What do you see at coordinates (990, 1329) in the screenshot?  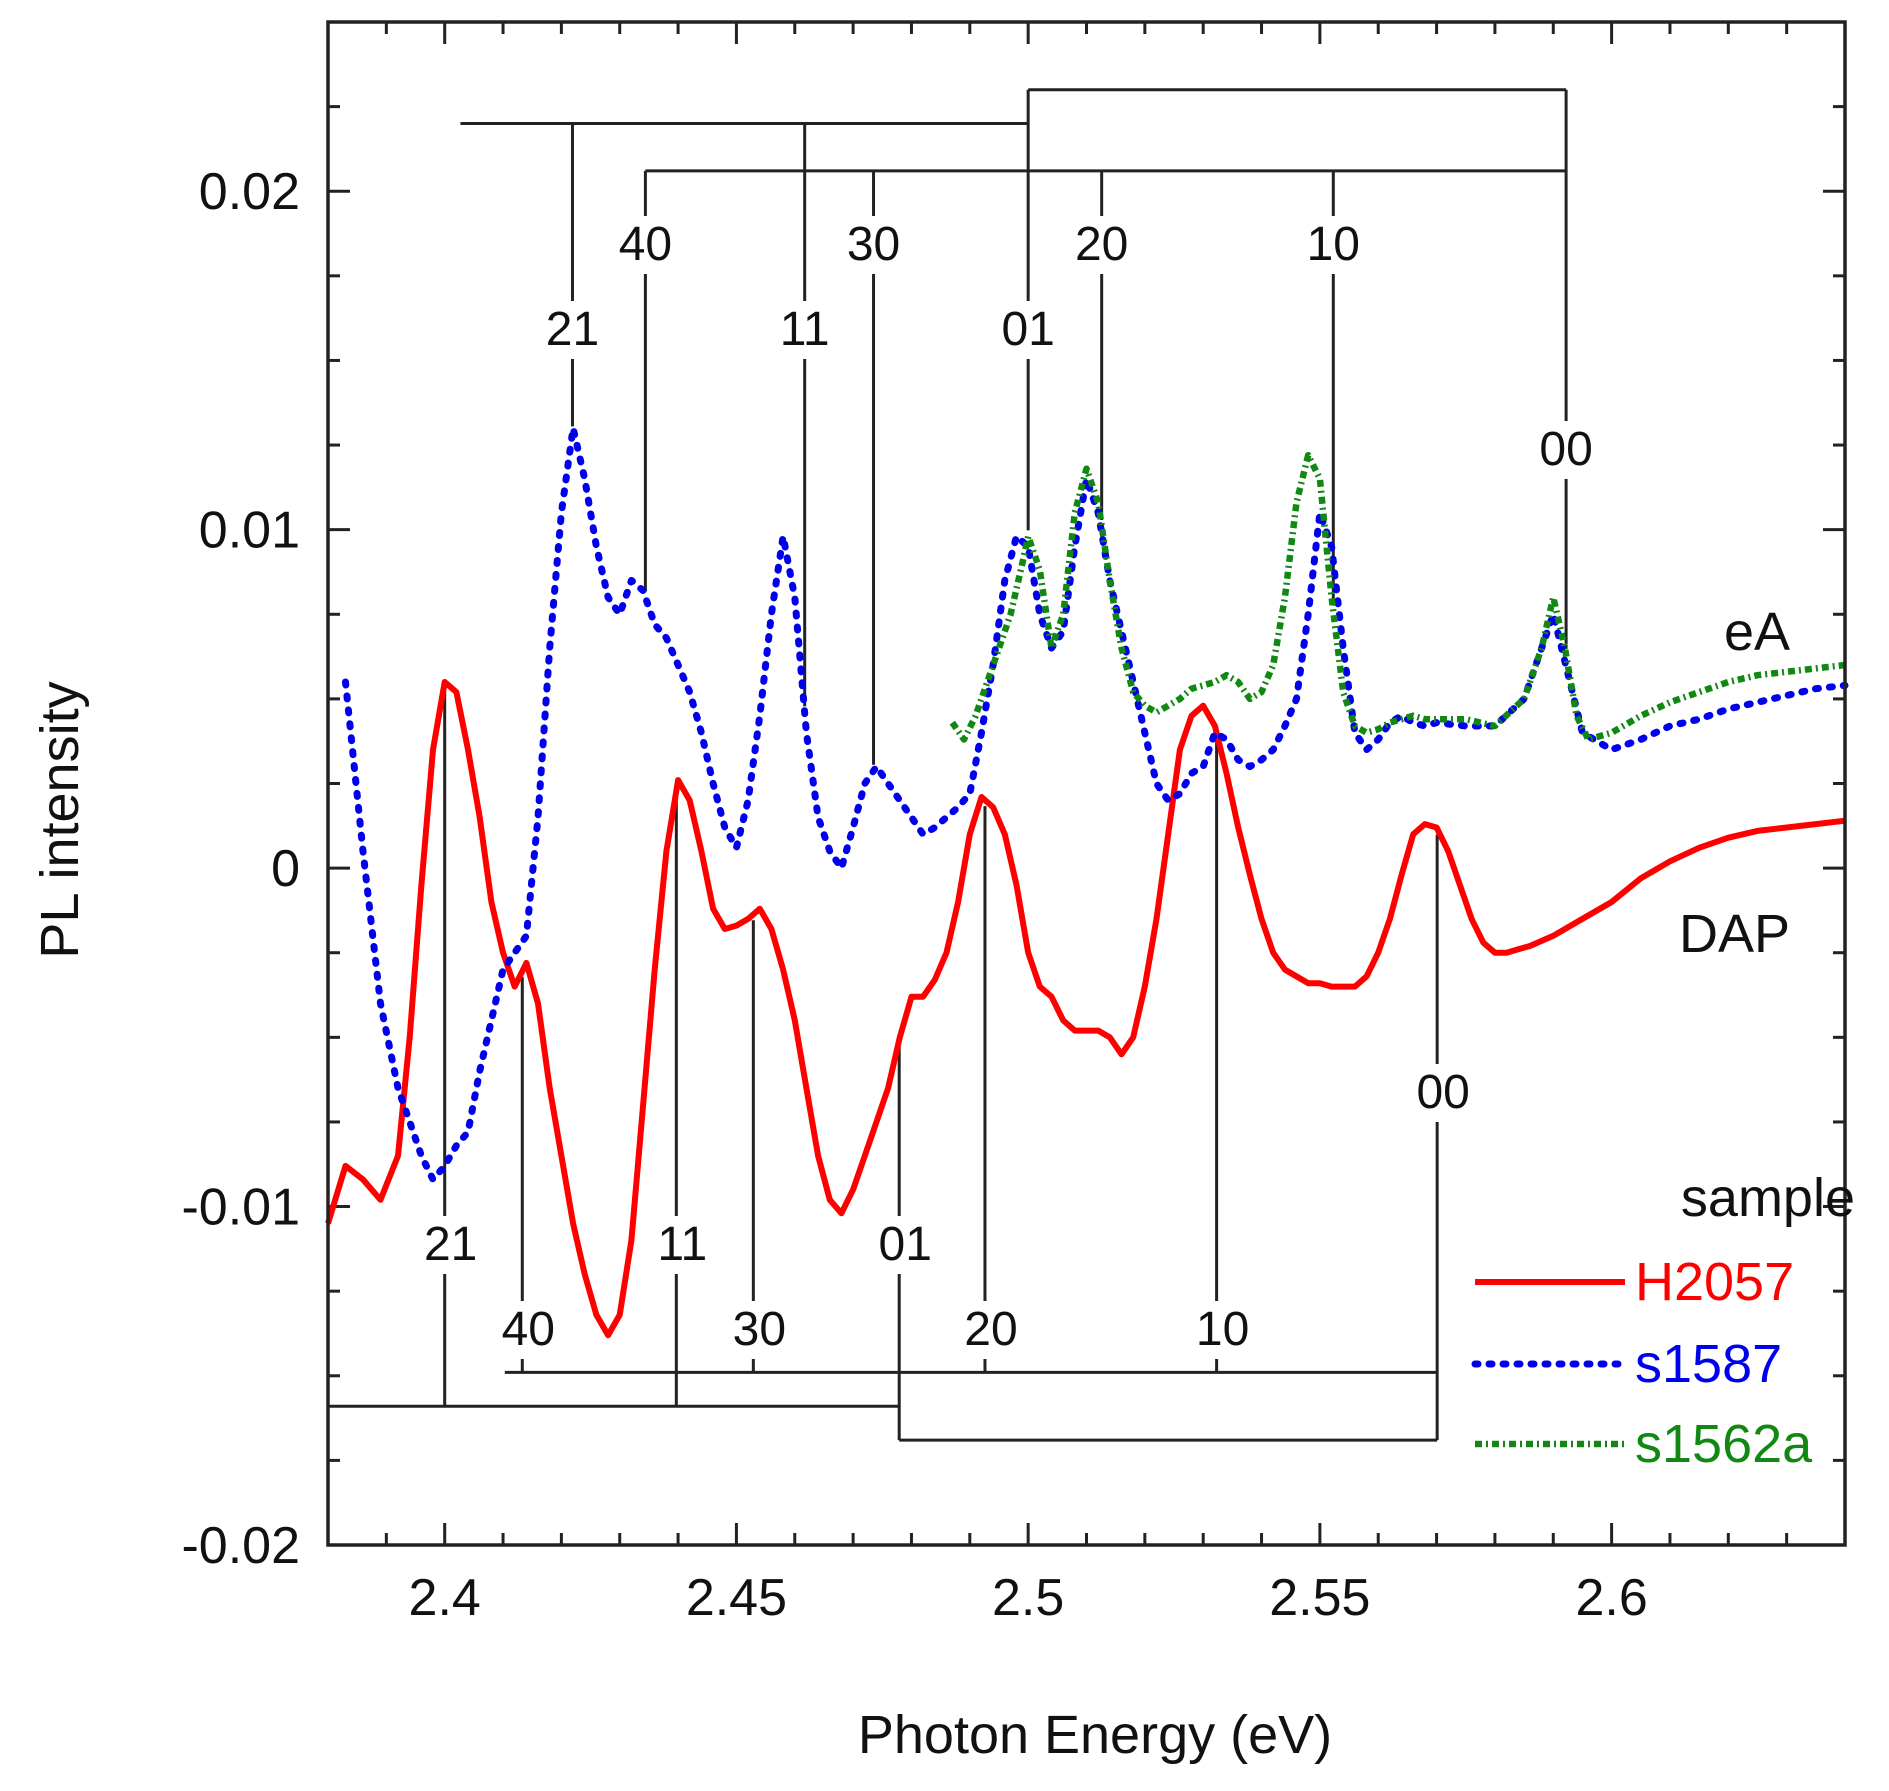 I see `bottom-peak-label: 20` at bounding box center [990, 1329].